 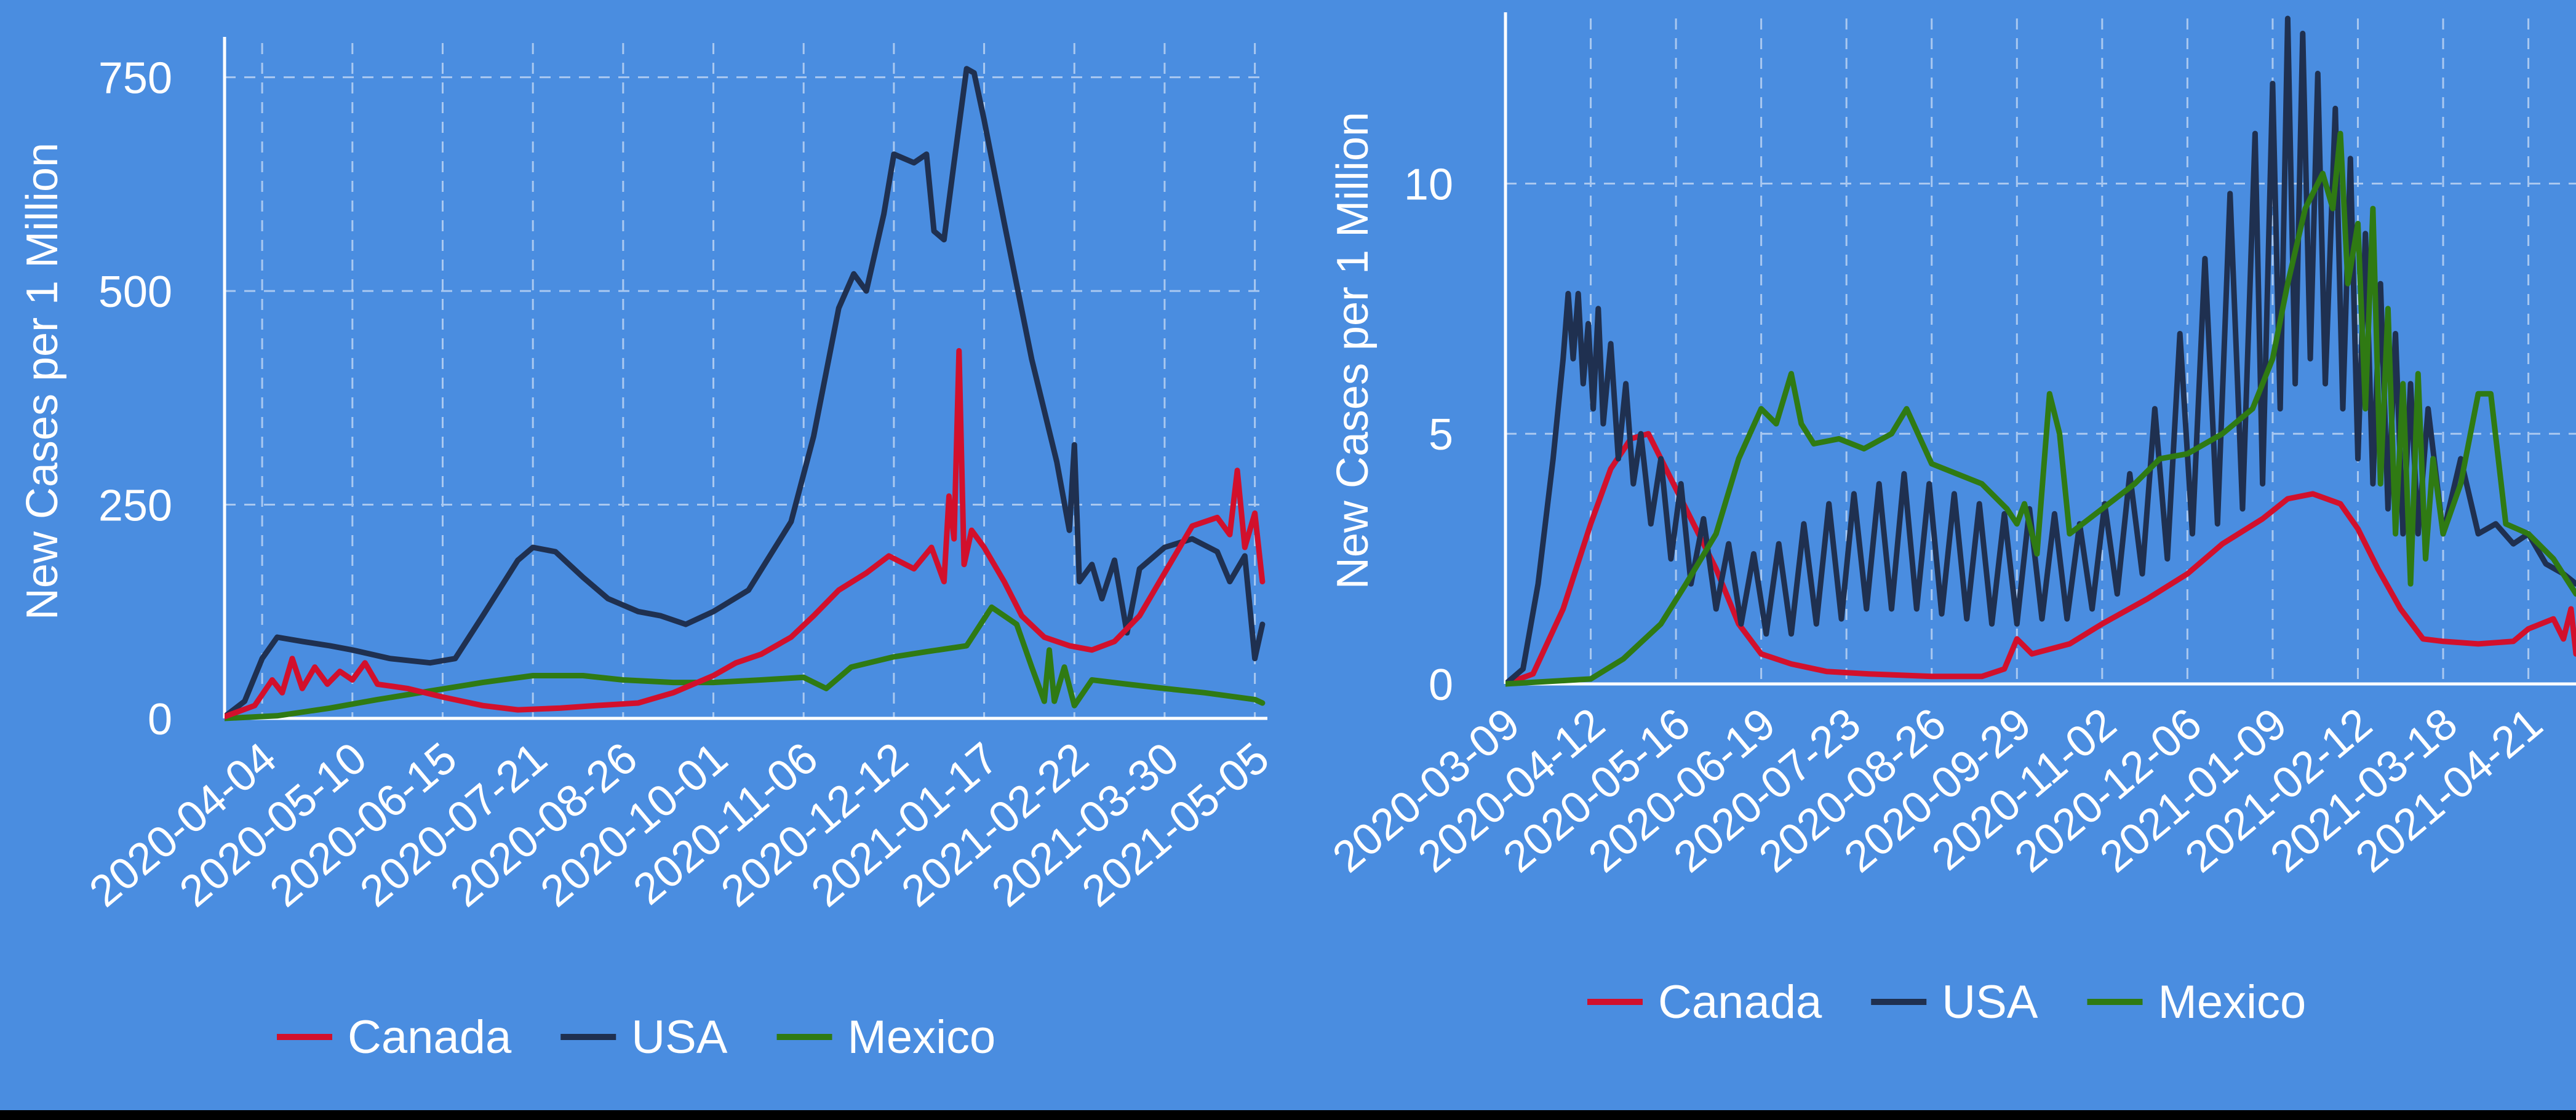 What do you see at coordinates (135, 292) in the screenshot?
I see `chart1-ytick-label: 500` at bounding box center [135, 292].